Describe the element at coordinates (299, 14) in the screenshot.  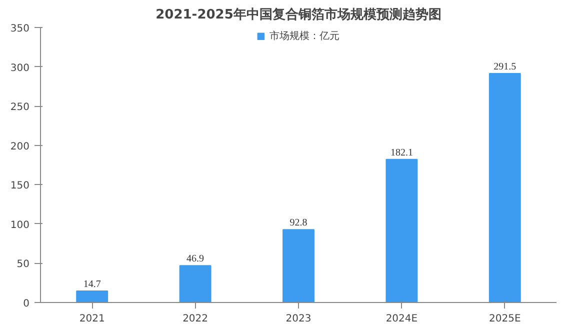
I see `chart-title: 2021-2025年中国复合铜箔市场规模预测趋势图` at that location.